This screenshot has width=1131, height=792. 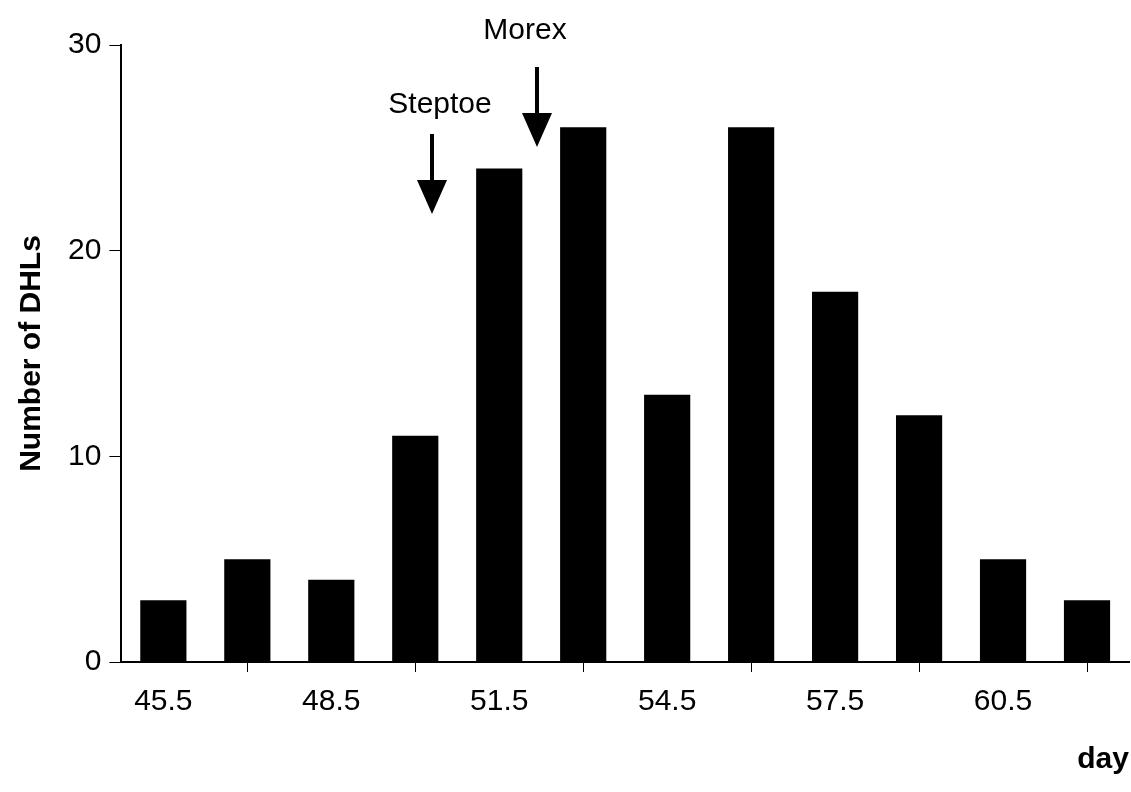 What do you see at coordinates (93, 660) in the screenshot?
I see `y-tick-label: 0` at bounding box center [93, 660].